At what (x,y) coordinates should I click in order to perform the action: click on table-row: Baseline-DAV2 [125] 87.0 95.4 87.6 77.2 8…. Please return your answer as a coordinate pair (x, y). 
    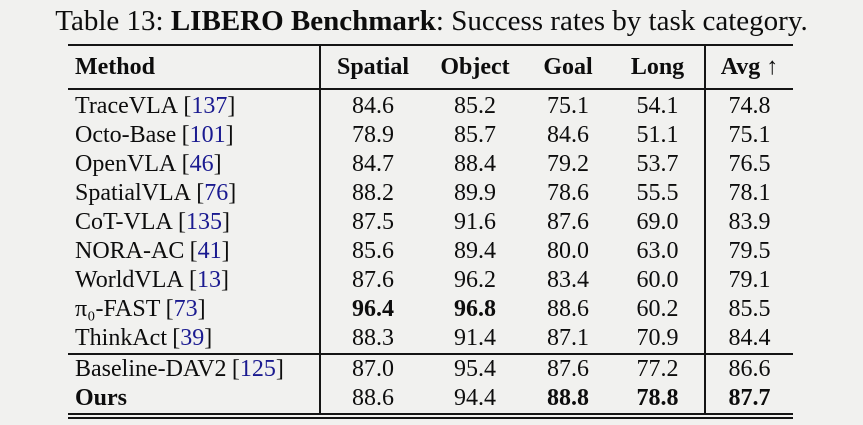
    Looking at the image, I should click on (430, 369).